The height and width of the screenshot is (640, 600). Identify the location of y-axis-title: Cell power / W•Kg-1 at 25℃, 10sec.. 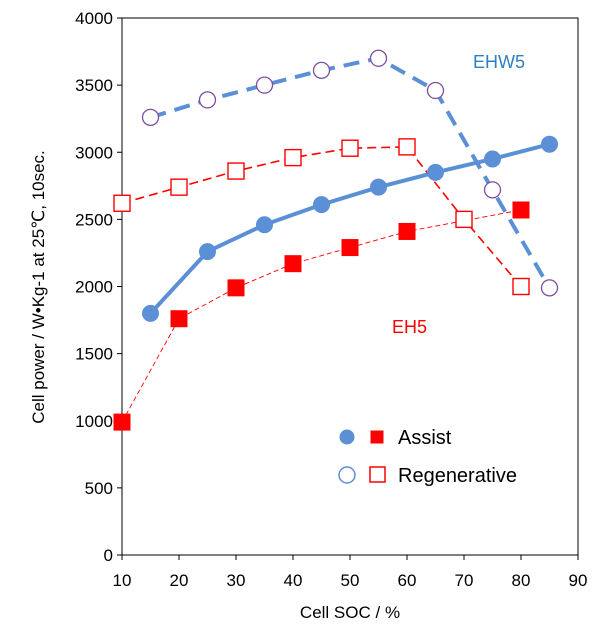
(38, 287).